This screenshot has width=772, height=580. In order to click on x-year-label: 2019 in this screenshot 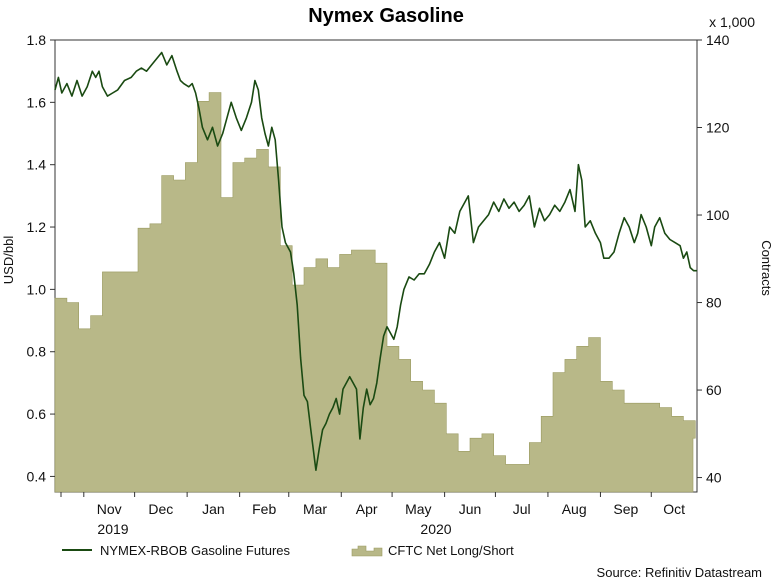, I will do `click(112, 529)`.